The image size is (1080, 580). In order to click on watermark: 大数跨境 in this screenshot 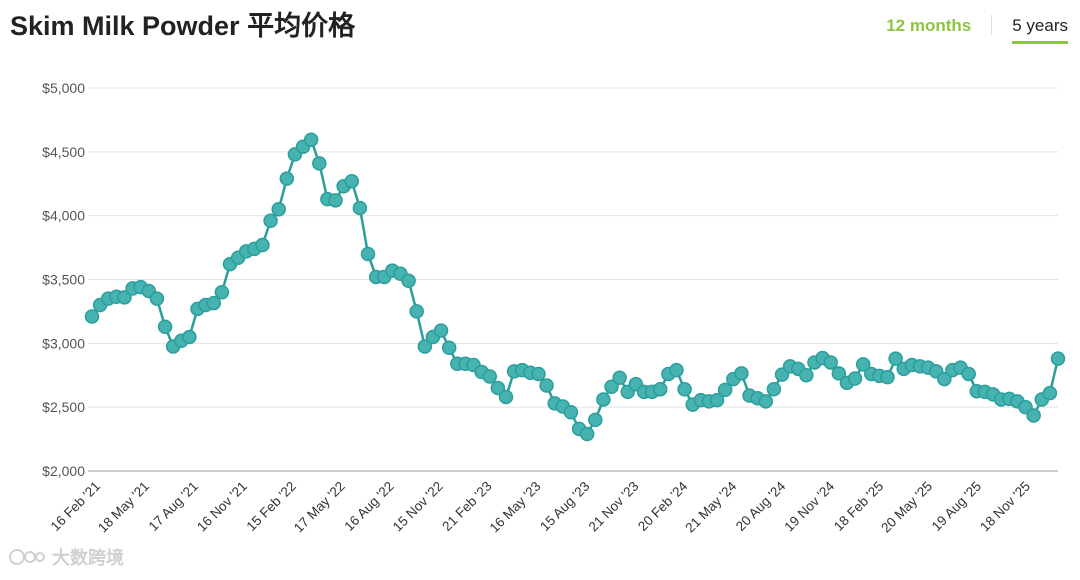, I will do `click(66, 557)`.